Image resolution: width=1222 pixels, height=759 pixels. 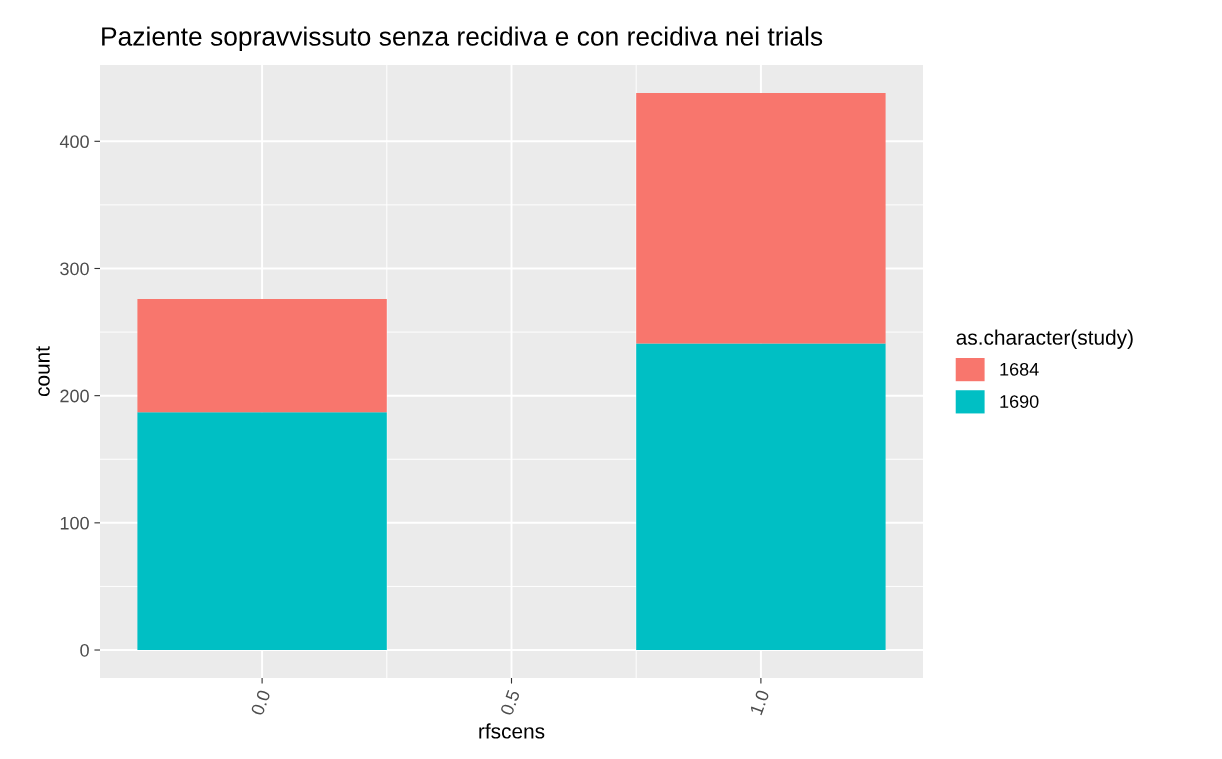 I want to click on legend-title: as.character(study), so click(x=1044, y=339).